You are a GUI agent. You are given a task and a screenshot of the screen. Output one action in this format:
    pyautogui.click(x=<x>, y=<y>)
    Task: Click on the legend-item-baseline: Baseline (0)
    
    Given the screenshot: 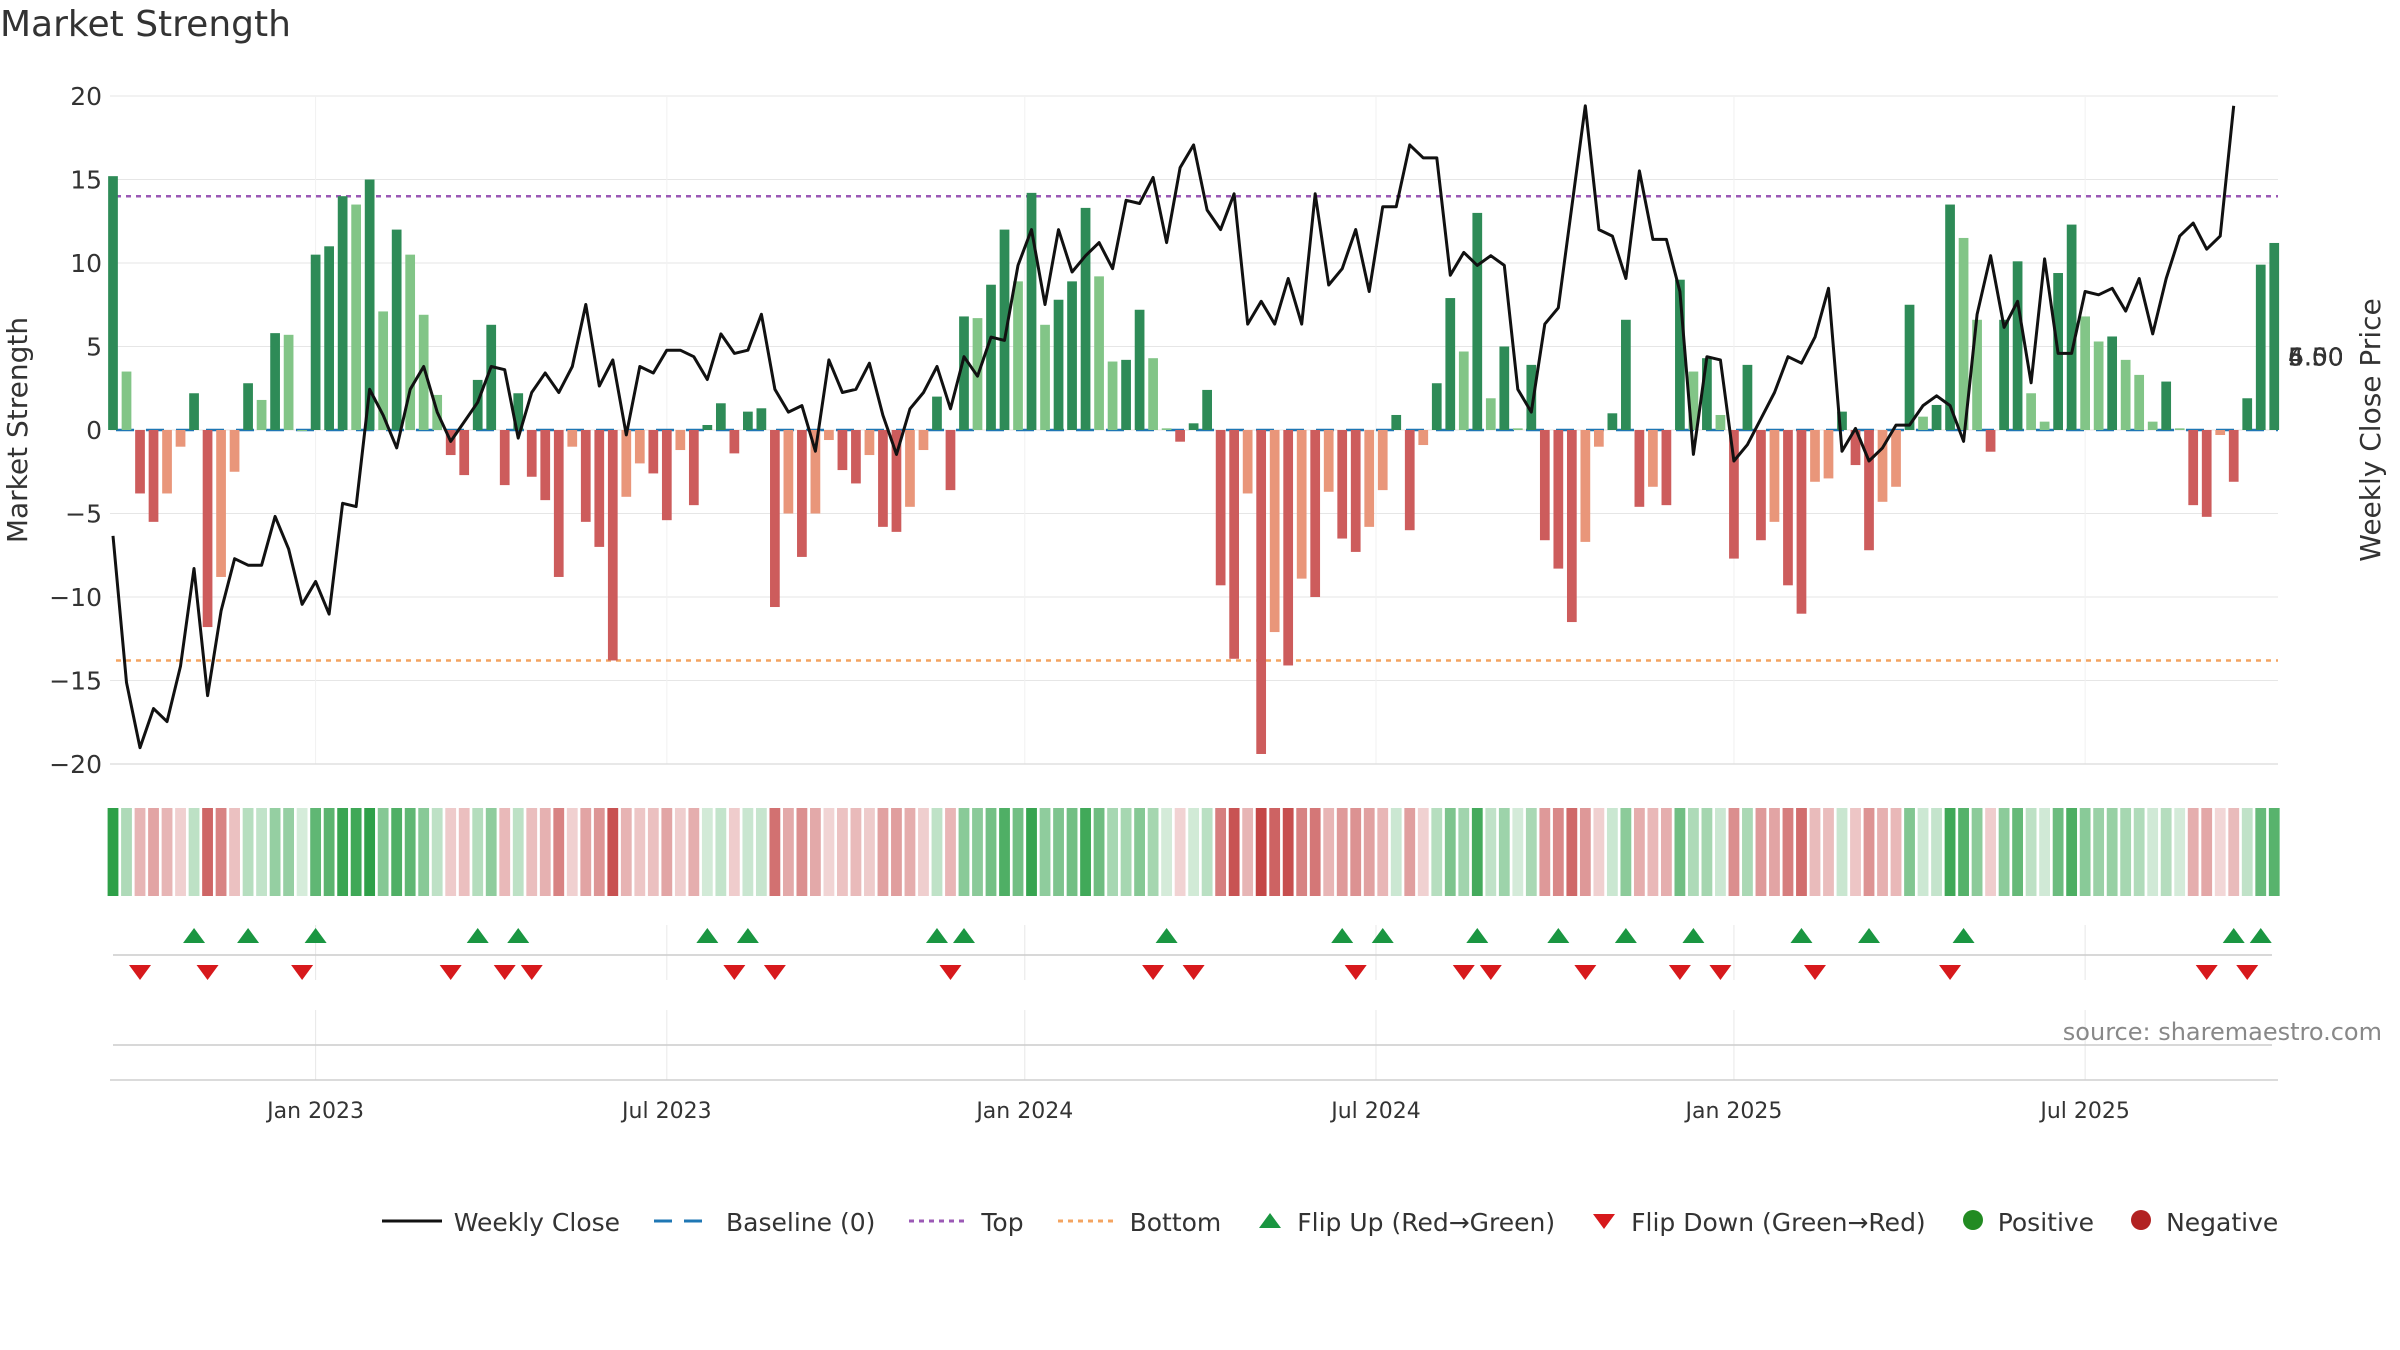 What is the action you would take?
    pyautogui.click(x=764, y=1222)
    